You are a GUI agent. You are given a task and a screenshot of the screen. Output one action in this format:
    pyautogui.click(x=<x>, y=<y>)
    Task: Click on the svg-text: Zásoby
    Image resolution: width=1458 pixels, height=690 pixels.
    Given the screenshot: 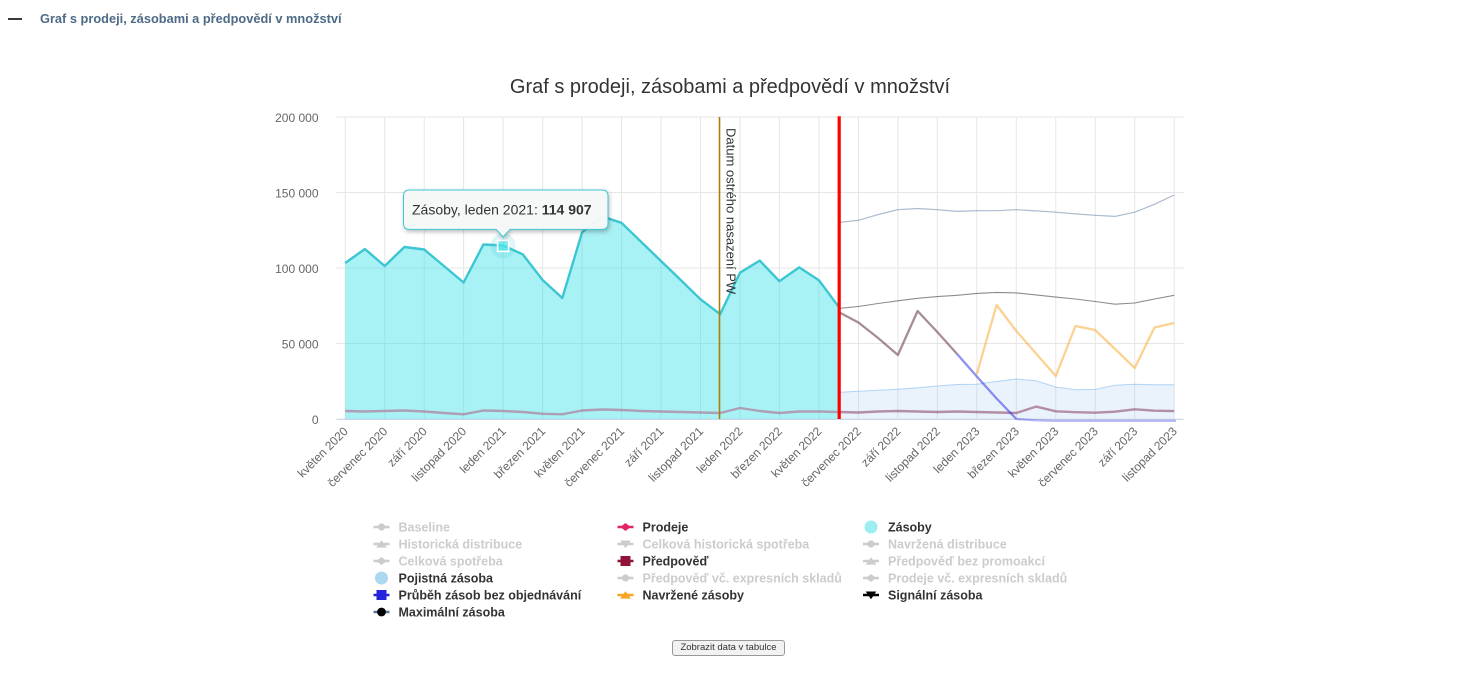 What is the action you would take?
    pyautogui.click(x=910, y=528)
    